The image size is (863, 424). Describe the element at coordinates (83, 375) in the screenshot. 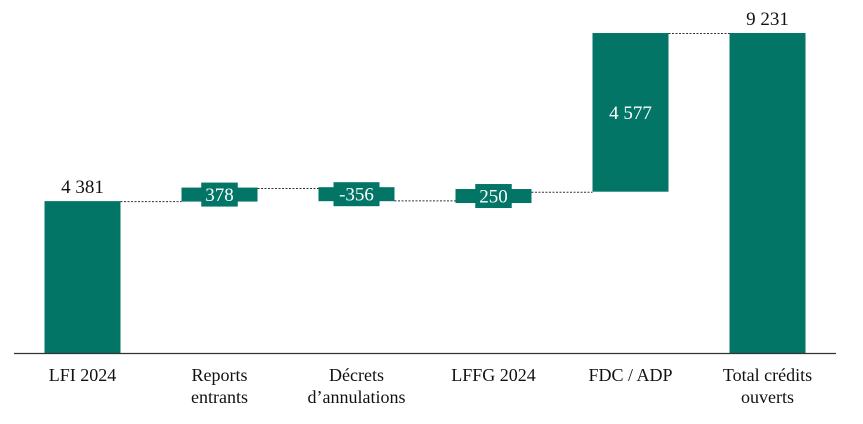

I see `category-label-0: LFI 2024` at that location.